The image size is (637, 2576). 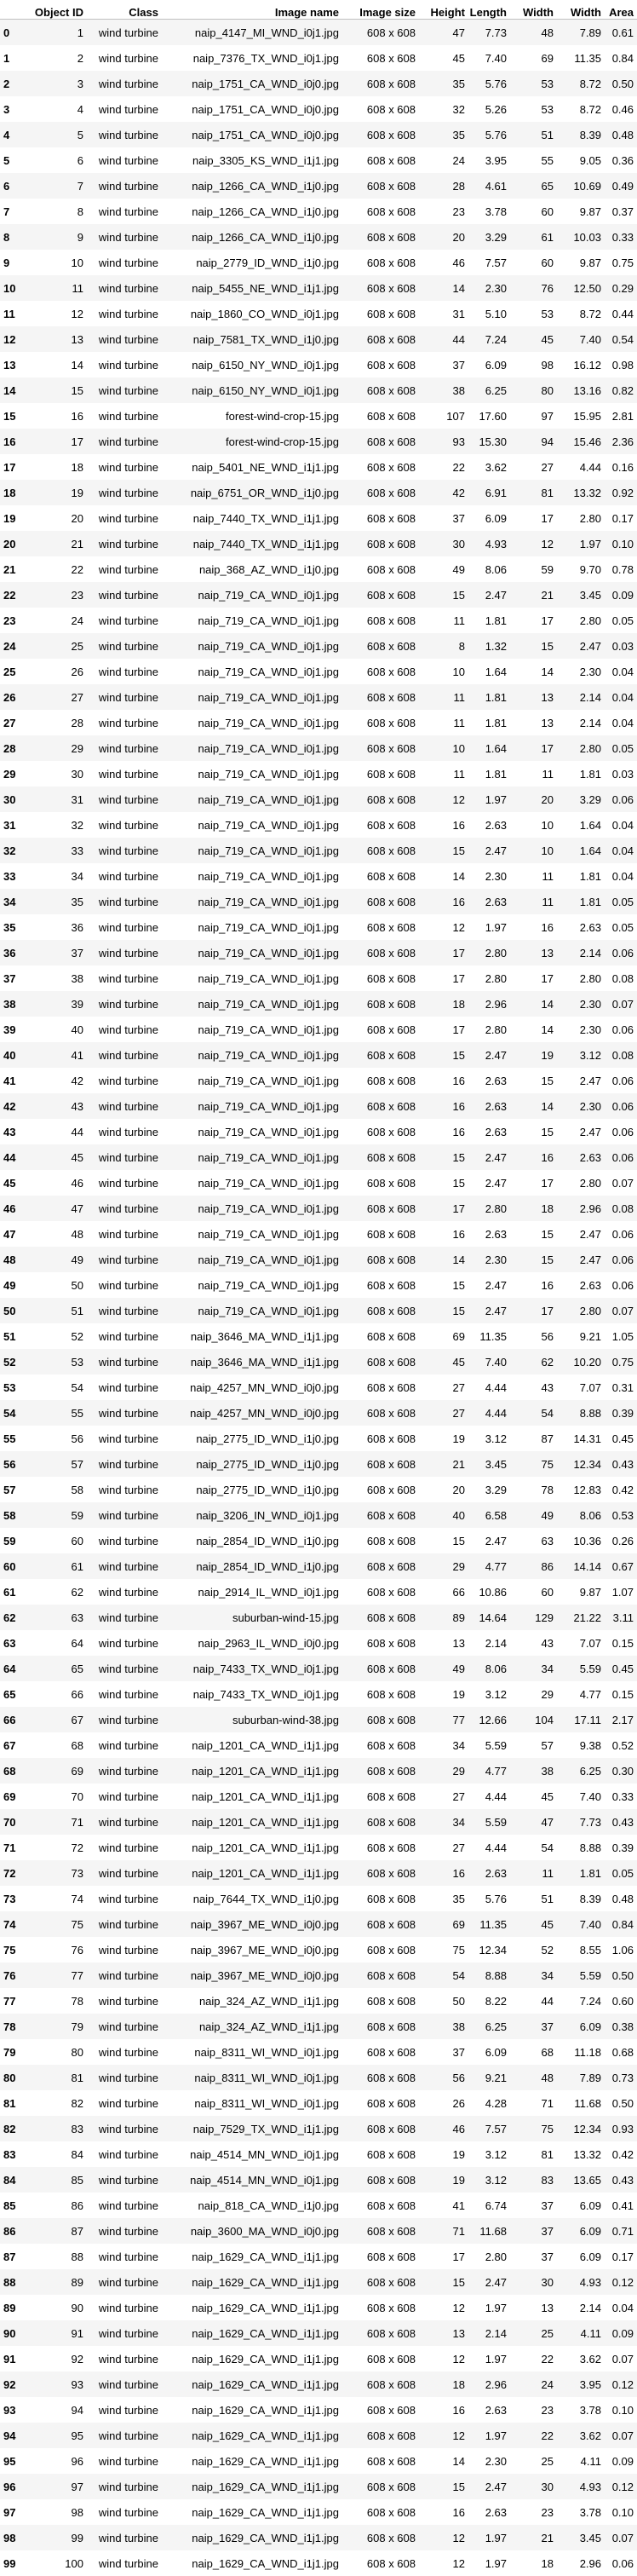 I want to click on object-id-cell: 84, so click(x=56, y=2154).